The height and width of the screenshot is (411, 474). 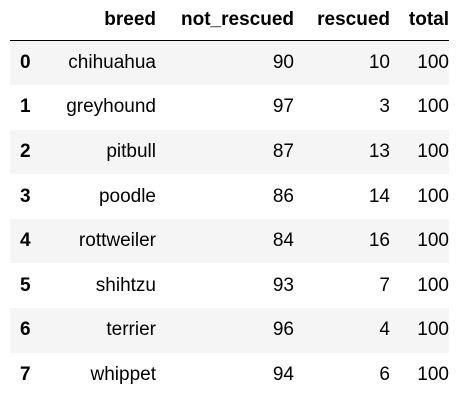 I want to click on row-index: 4, so click(x=25, y=241).